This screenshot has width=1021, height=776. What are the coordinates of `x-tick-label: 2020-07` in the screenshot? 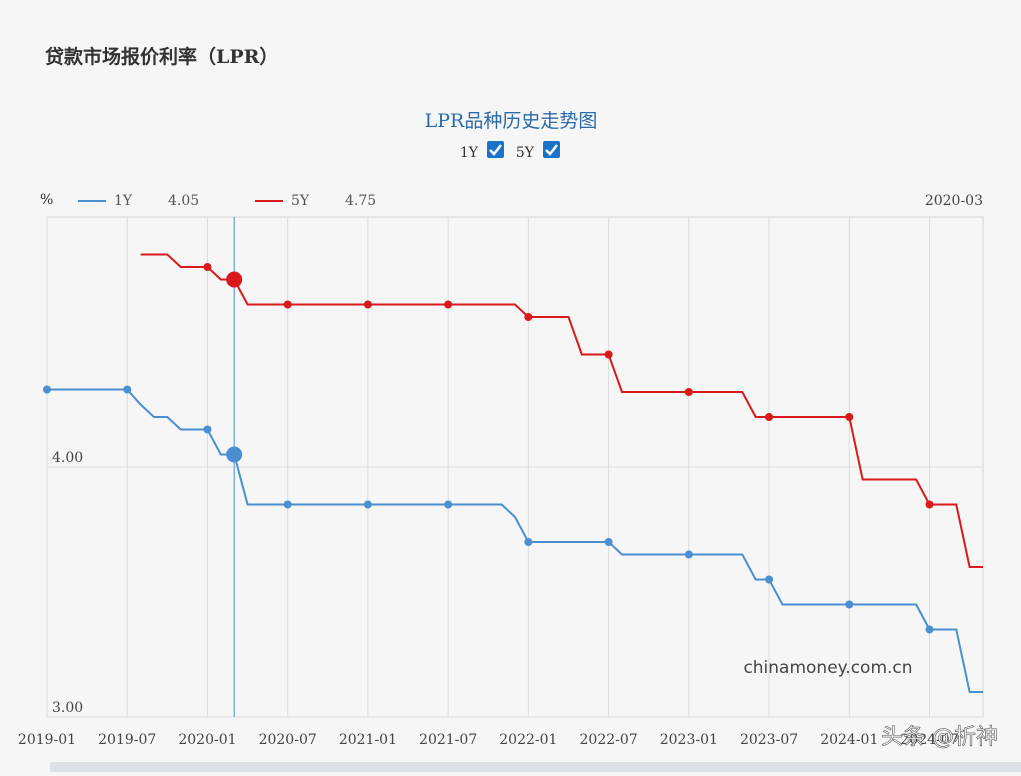 It's located at (288, 740).